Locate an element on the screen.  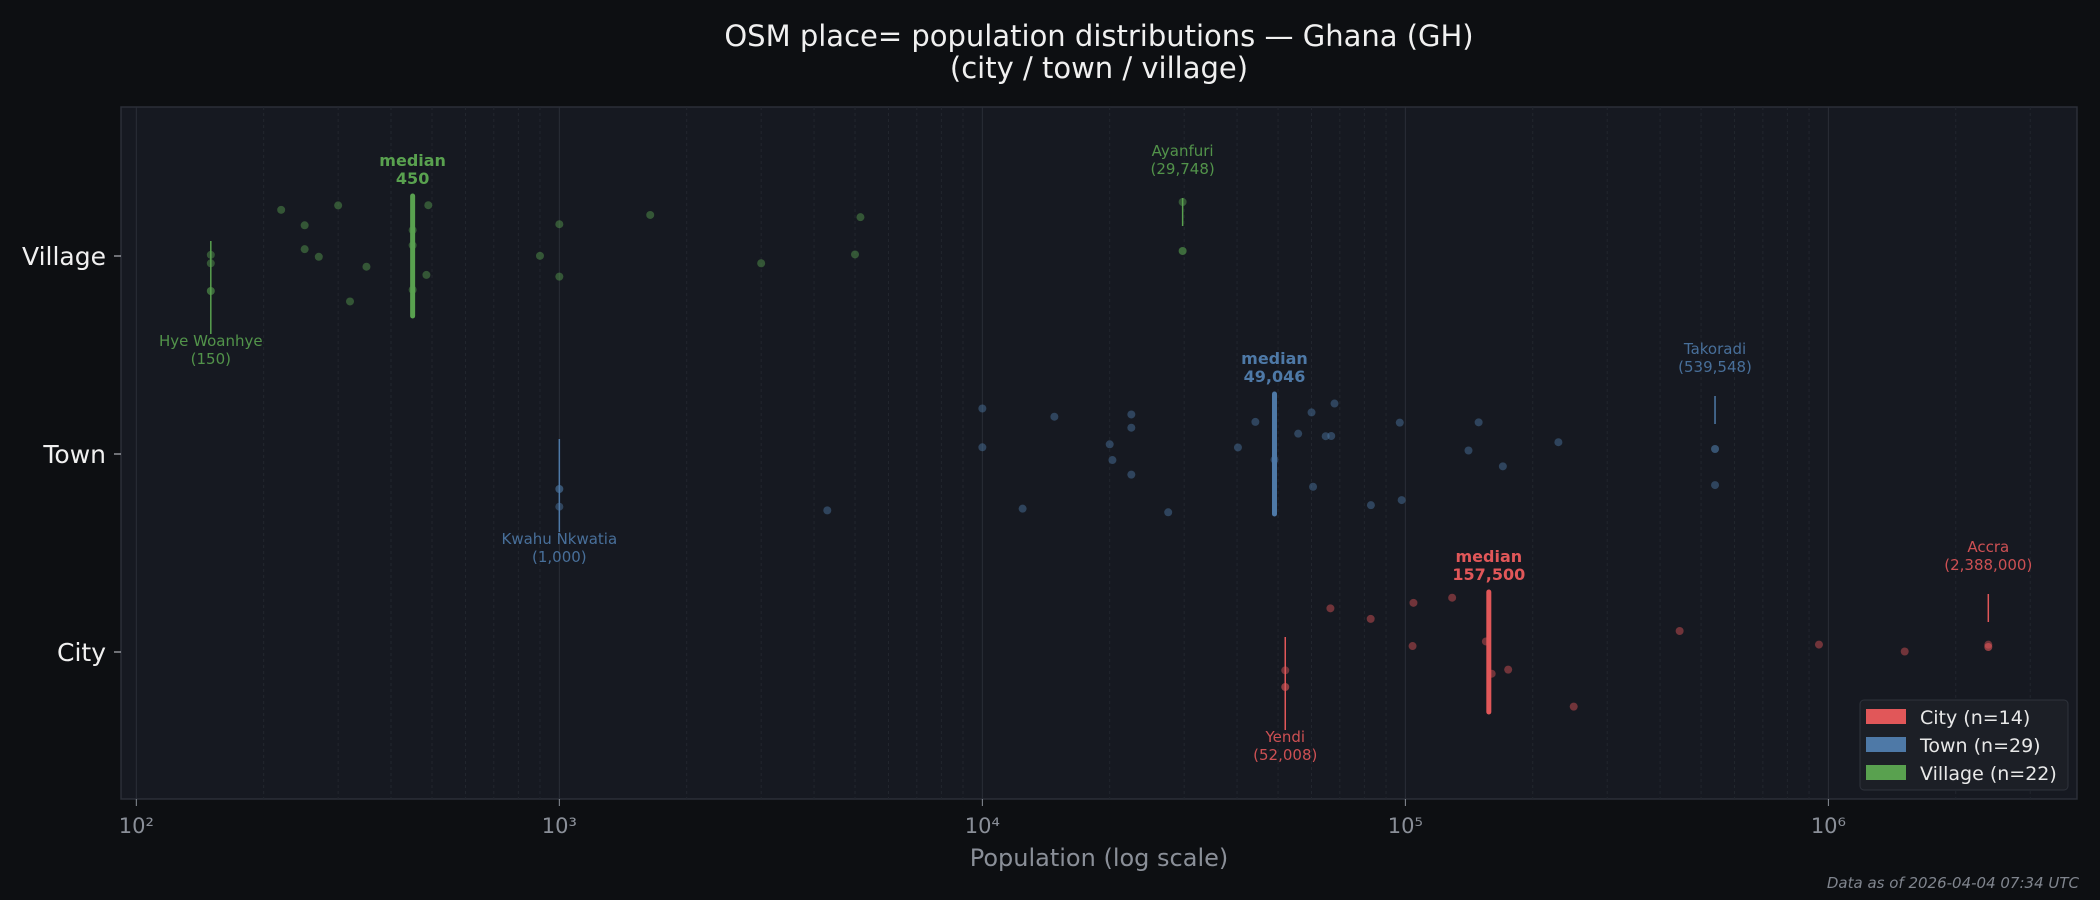
city-annotation-value: (52,008) is located at coordinates (1285, 755).